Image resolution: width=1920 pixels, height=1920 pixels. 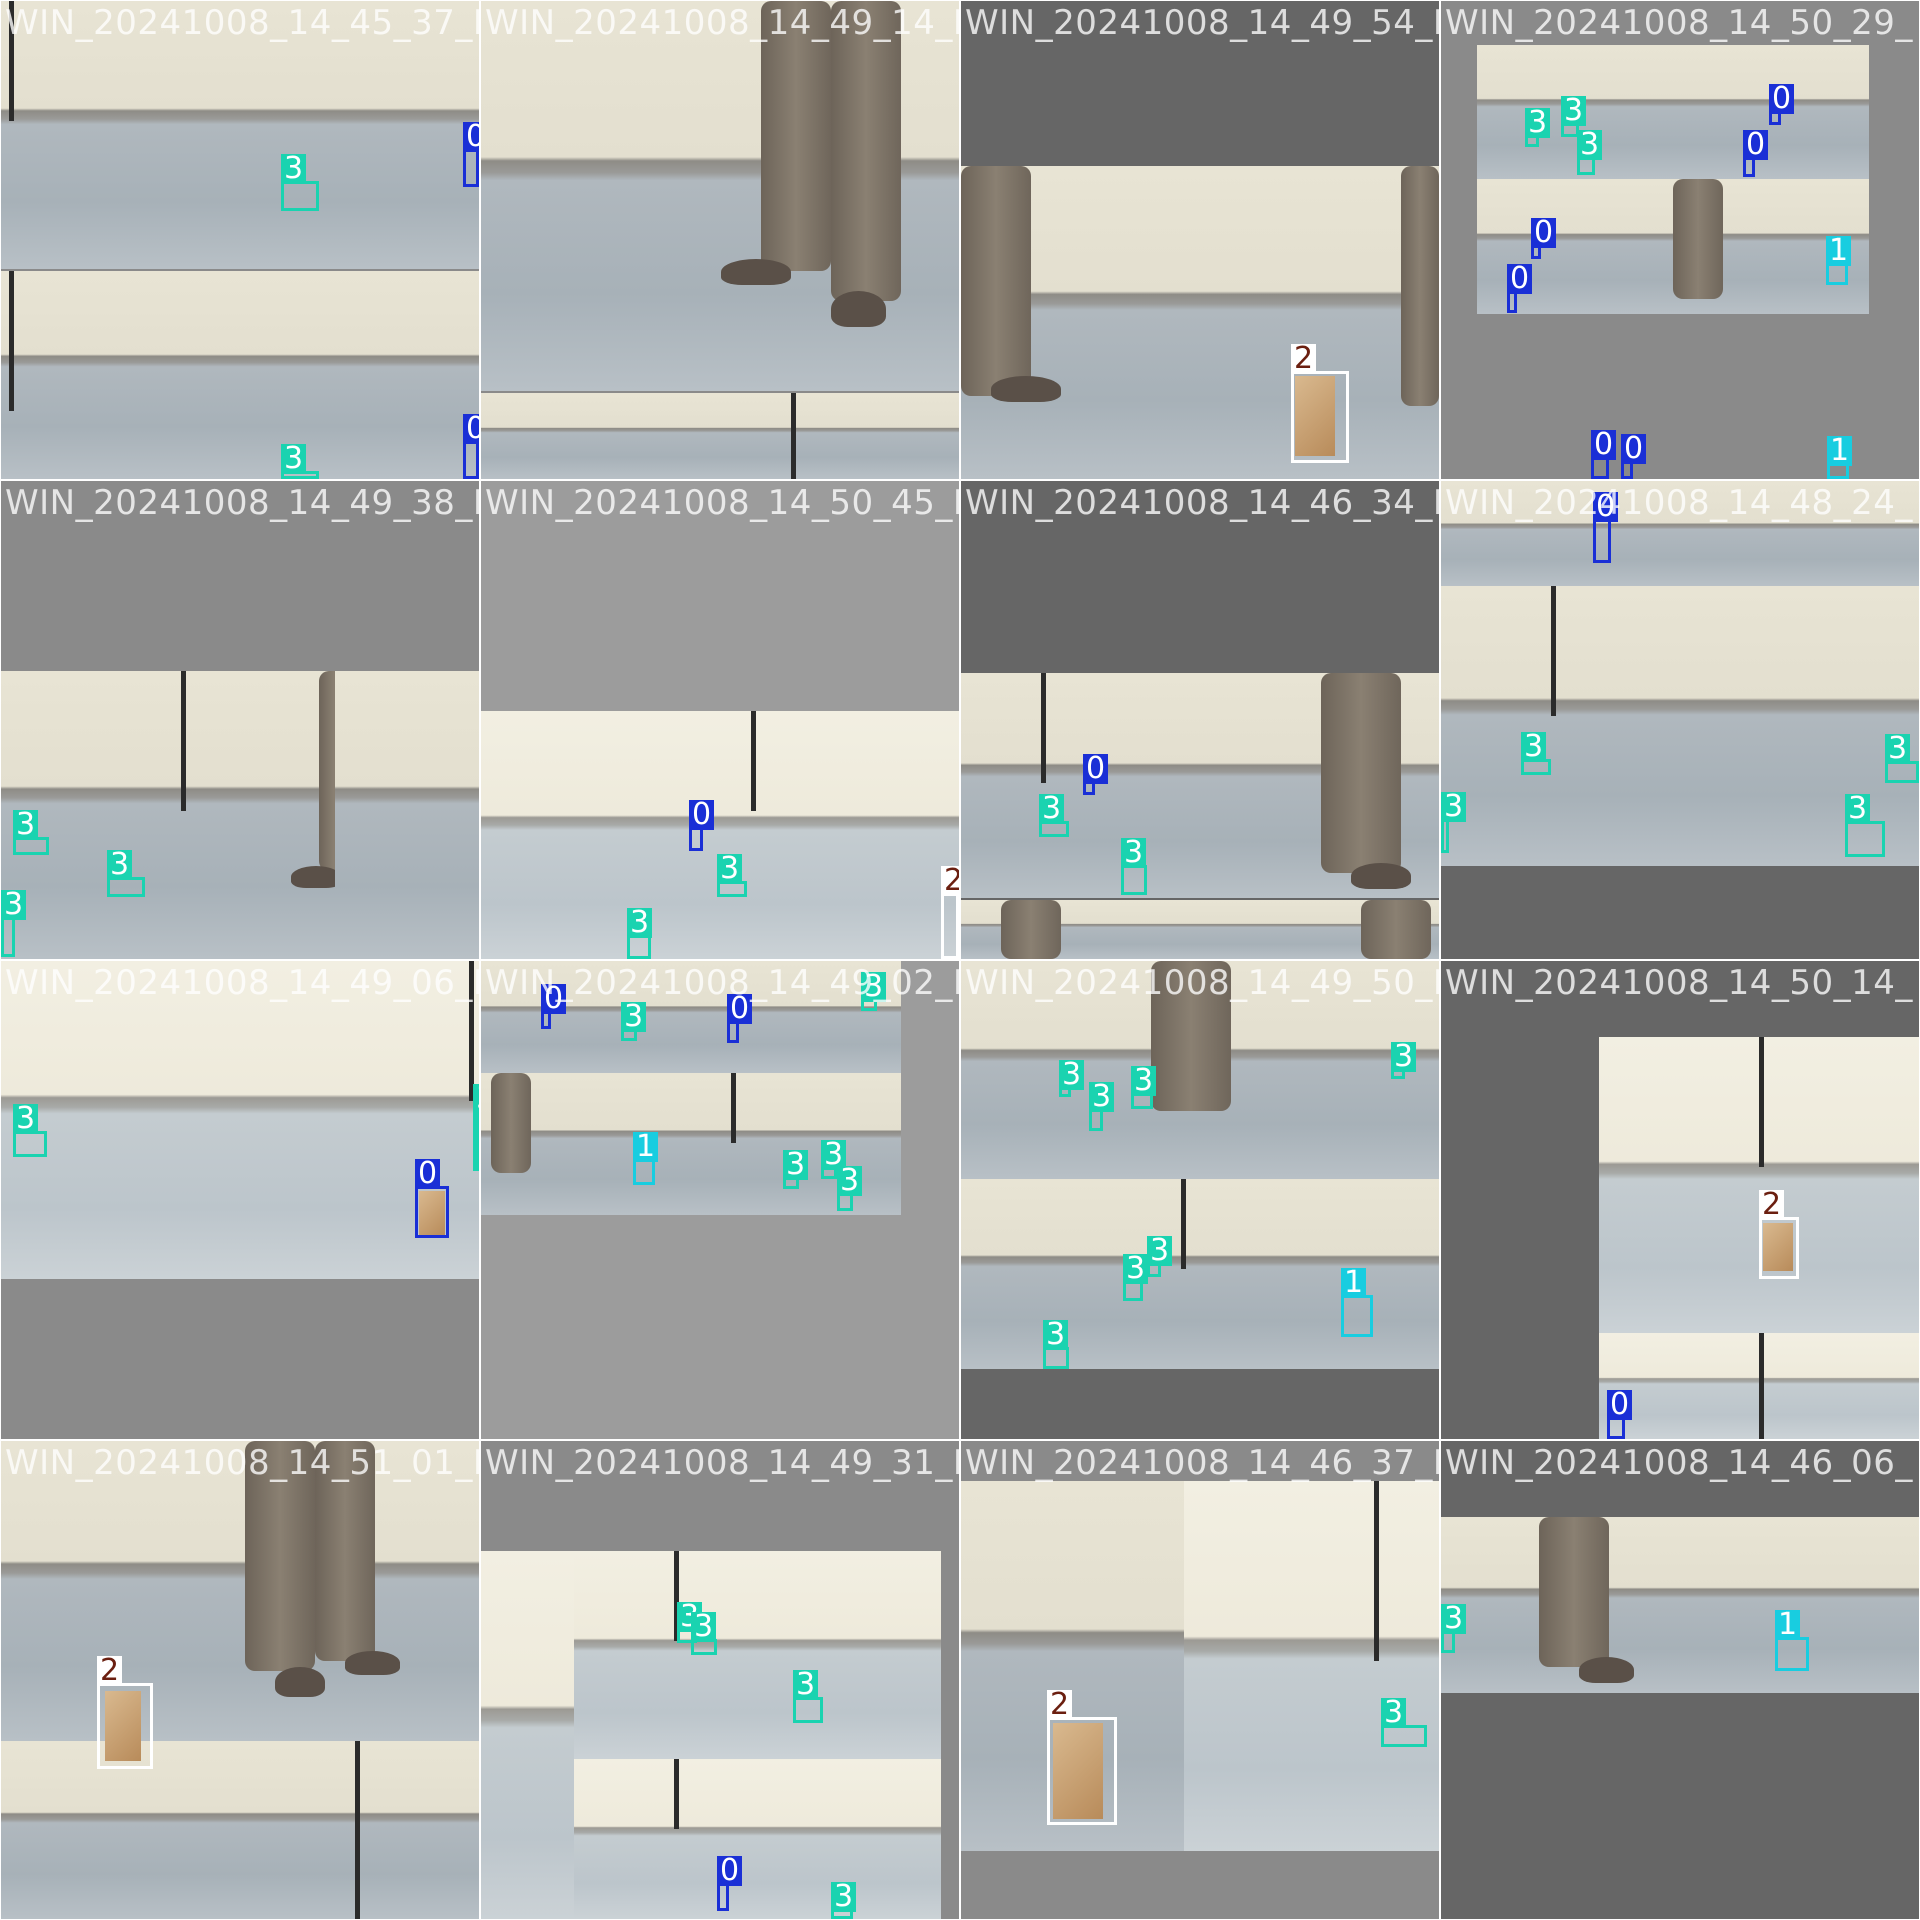 I want to click on tile-filename: WIN_20241008_14_46_34_Pro.jpg, so click(x=1202, y=503).